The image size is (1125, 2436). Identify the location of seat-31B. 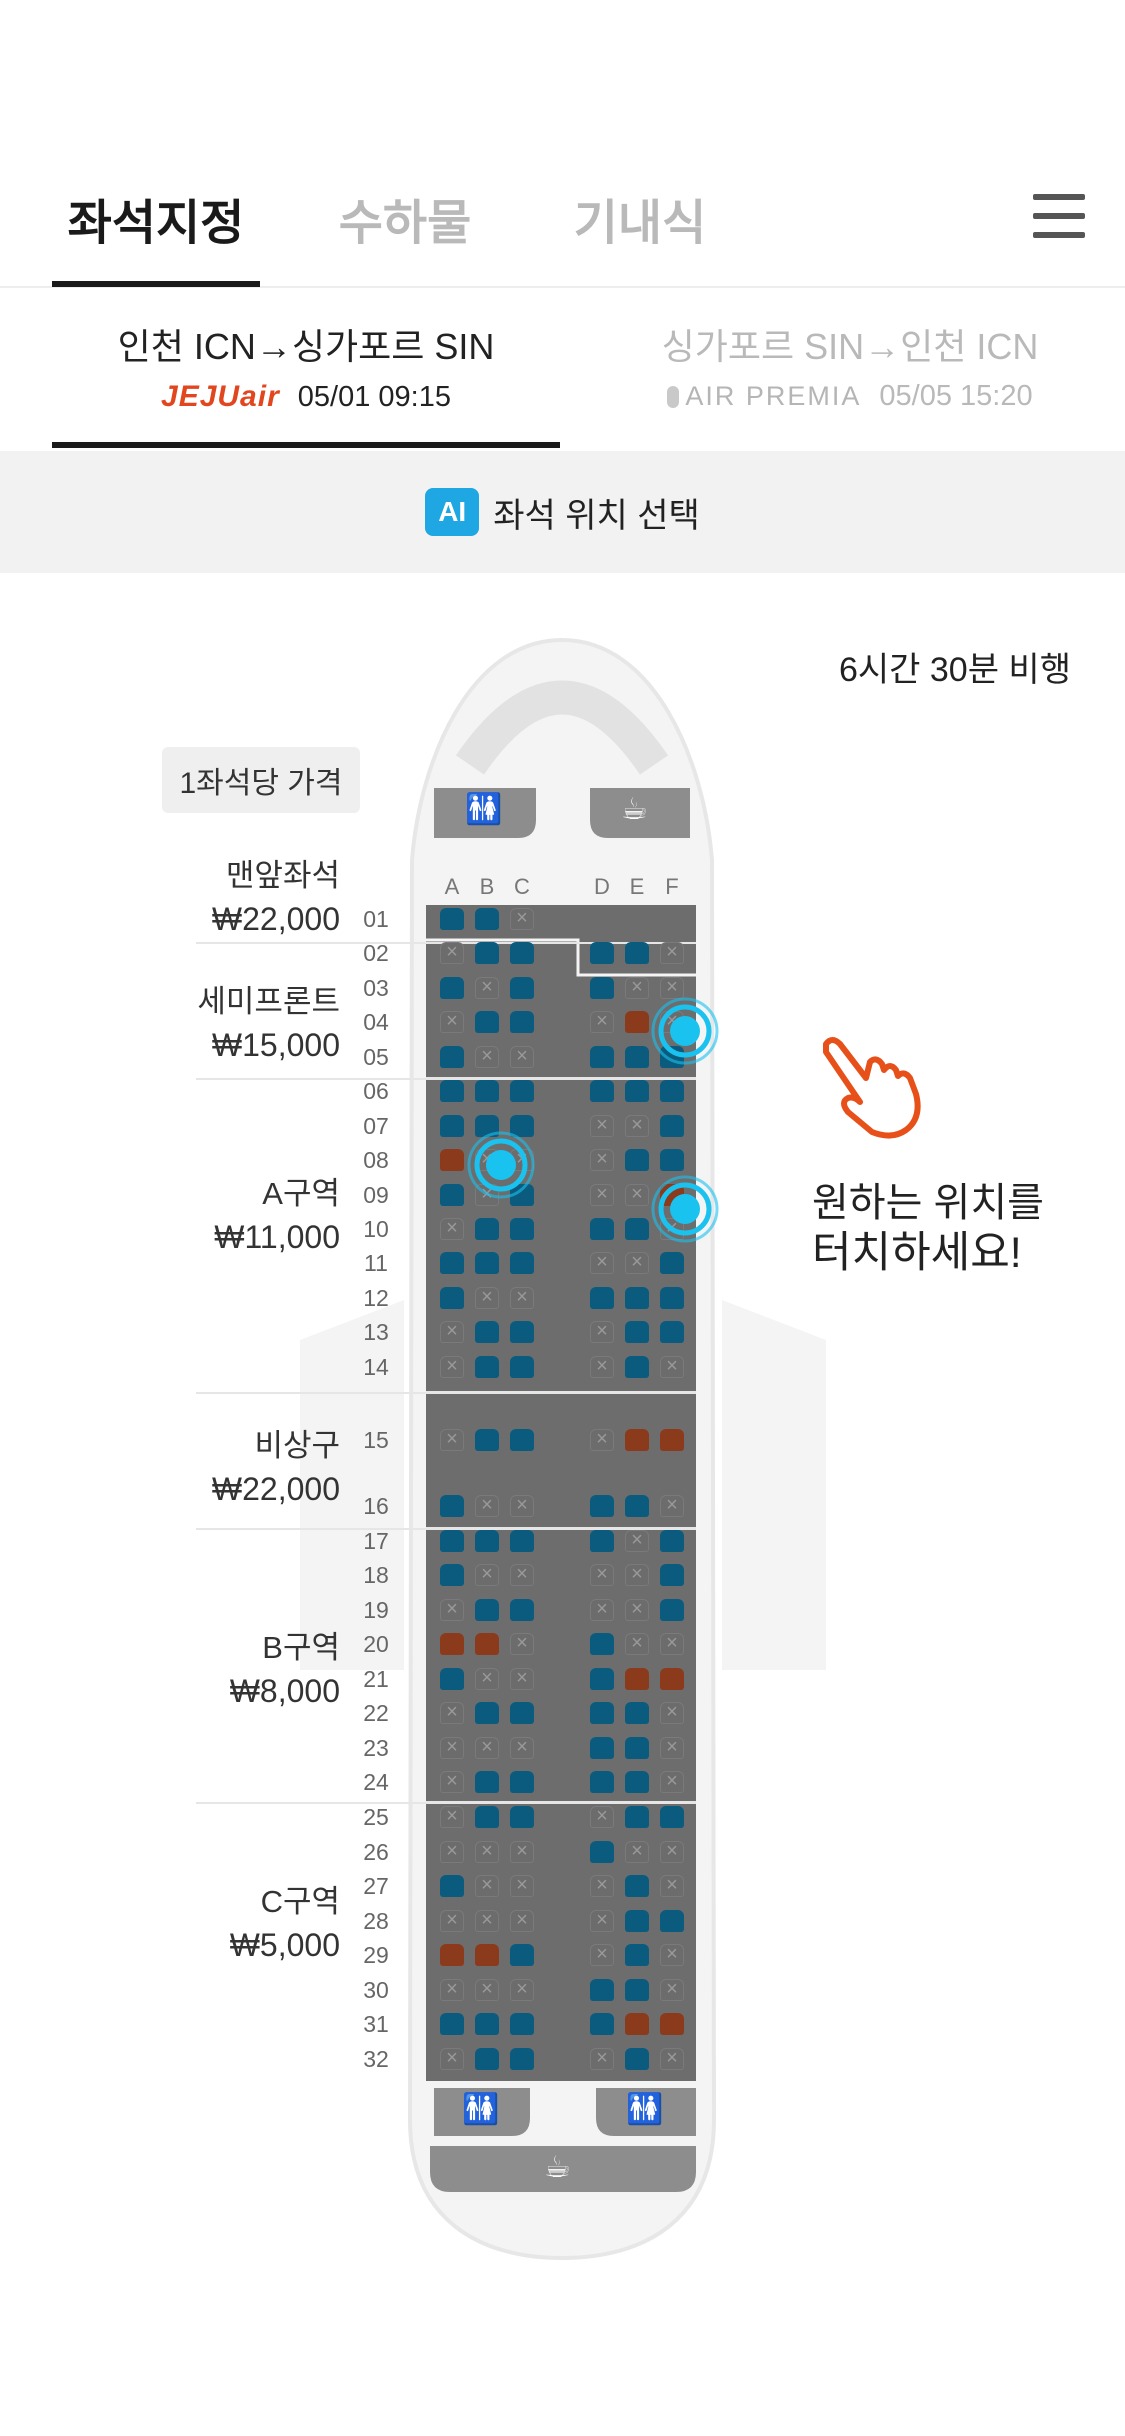
(487, 2024).